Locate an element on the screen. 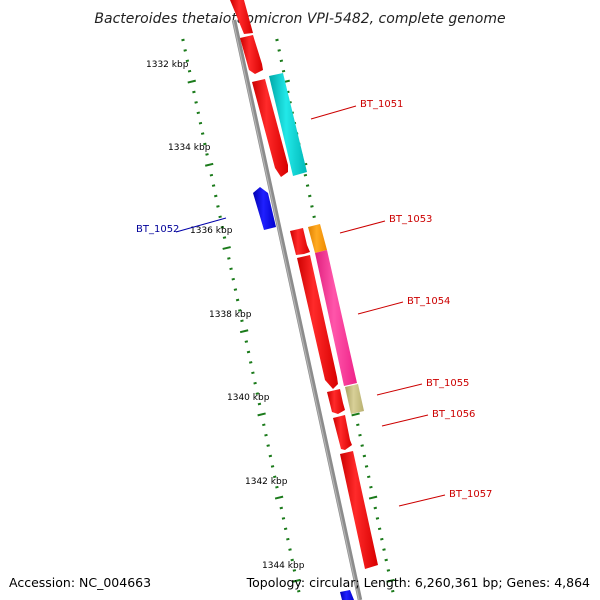 This screenshot has height=600, width=600. gene-label-bt-1051: BT_1051 is located at coordinates (381, 104).